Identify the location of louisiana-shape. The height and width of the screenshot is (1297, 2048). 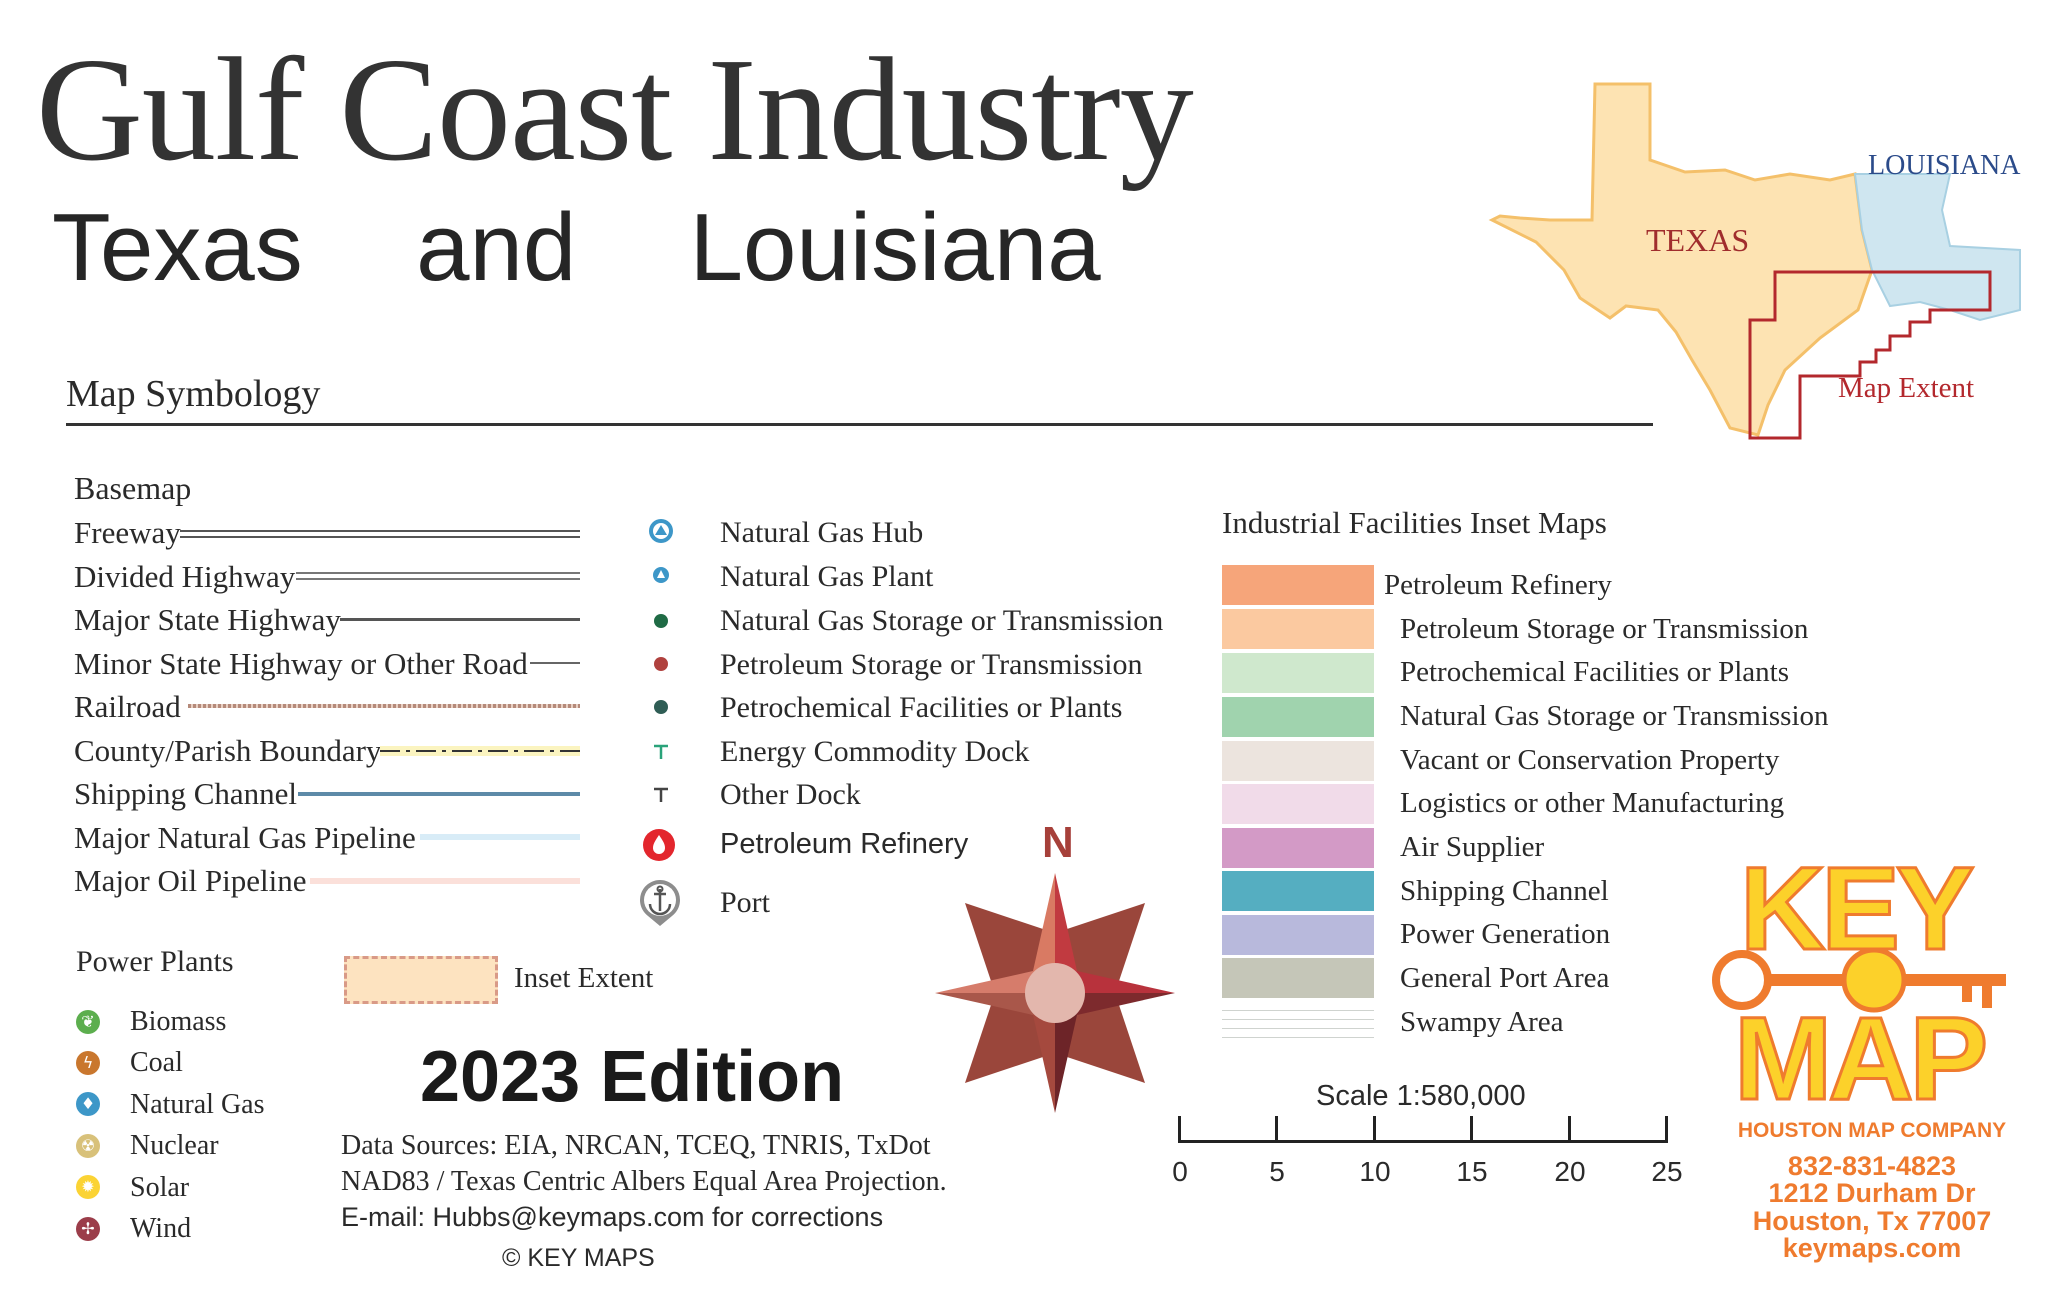
(1937, 247).